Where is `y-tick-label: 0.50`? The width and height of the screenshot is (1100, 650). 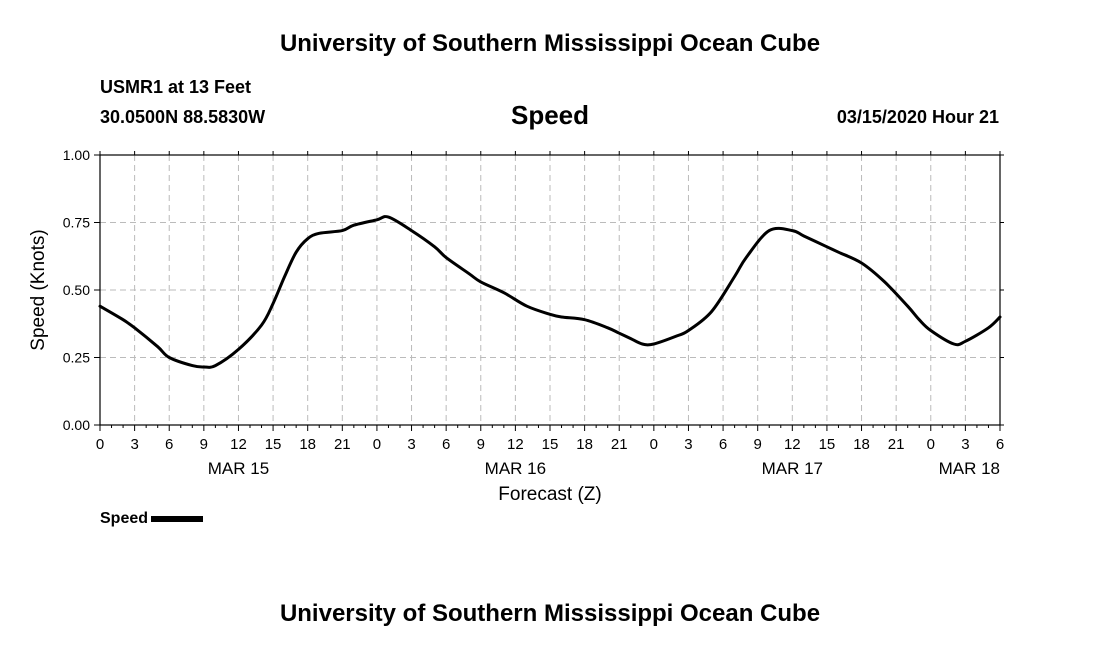 y-tick-label: 0.50 is located at coordinates (76, 290).